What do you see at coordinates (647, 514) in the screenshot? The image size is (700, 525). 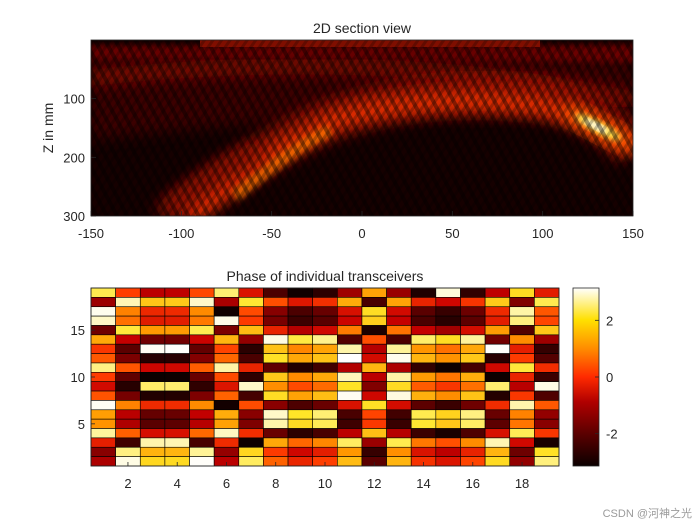 I see `watermark: CSDN @河神之光` at bounding box center [647, 514].